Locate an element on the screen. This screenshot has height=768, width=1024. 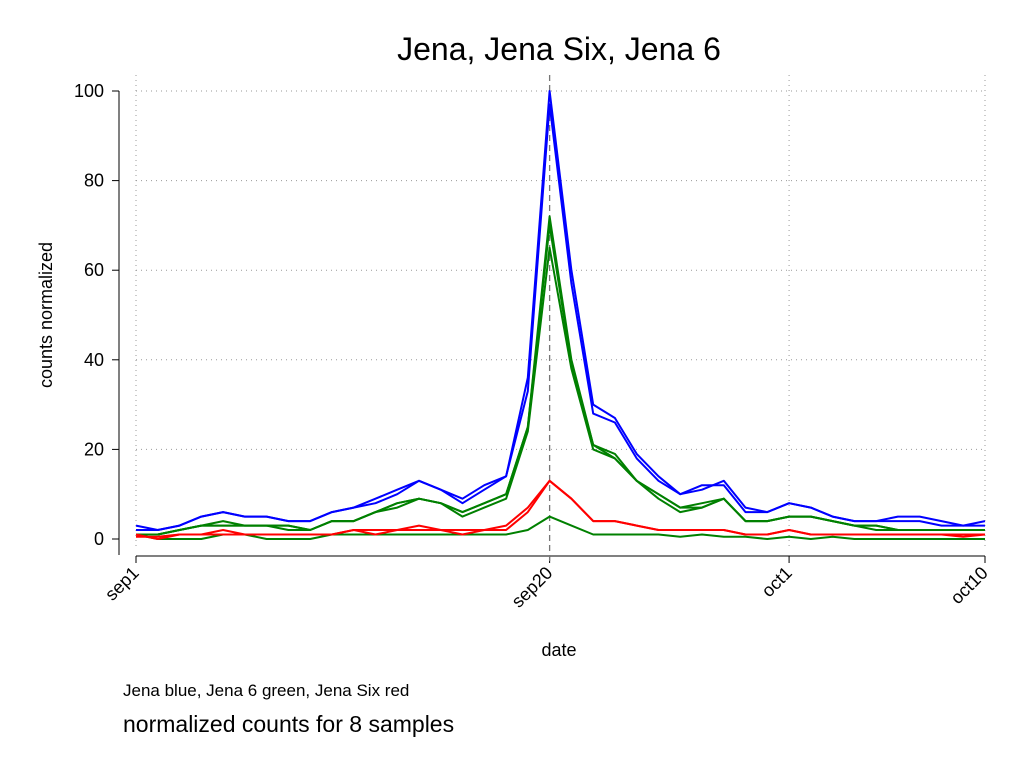
y-tick-label: 20 is located at coordinates (94, 449).